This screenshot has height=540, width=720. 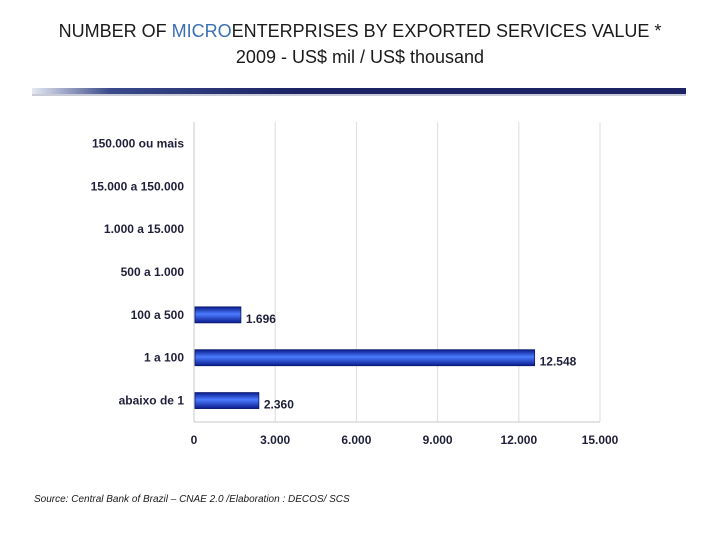 I want to click on y-tick-label: 100 a 500, so click(x=158, y=315).